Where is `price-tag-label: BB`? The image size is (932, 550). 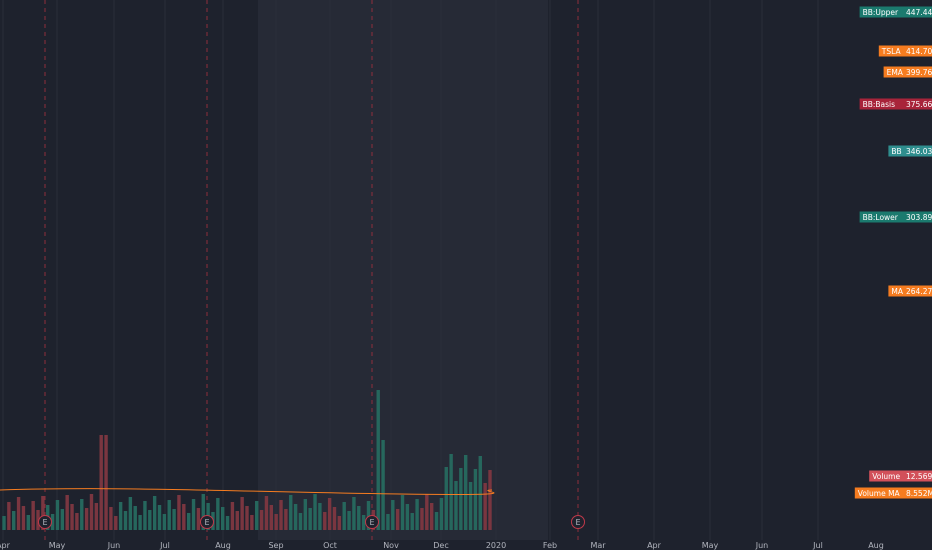
price-tag-label: BB is located at coordinates (896, 151).